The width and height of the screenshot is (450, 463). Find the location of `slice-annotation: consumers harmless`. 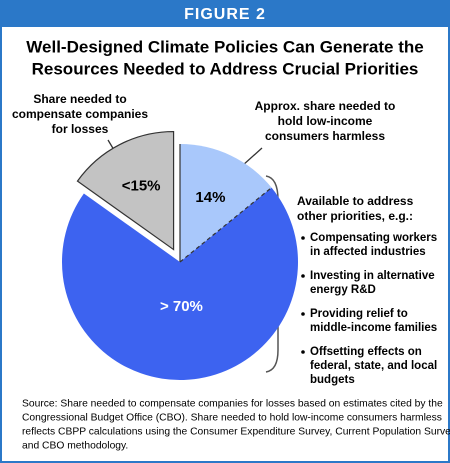

slice-annotation: consumers harmless is located at coordinates (325, 136).